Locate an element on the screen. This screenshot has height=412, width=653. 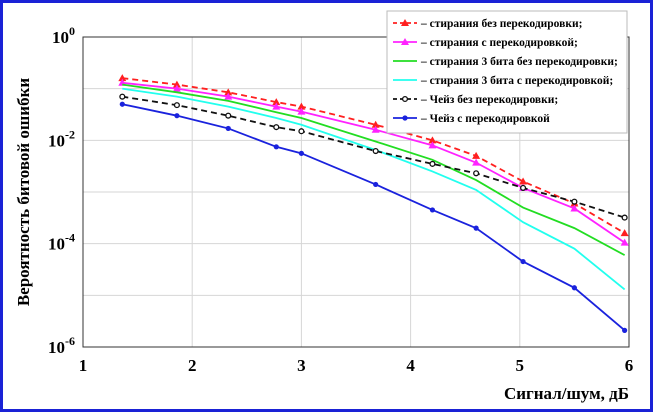
x-tick-label: 6 is located at coordinates (629, 365).